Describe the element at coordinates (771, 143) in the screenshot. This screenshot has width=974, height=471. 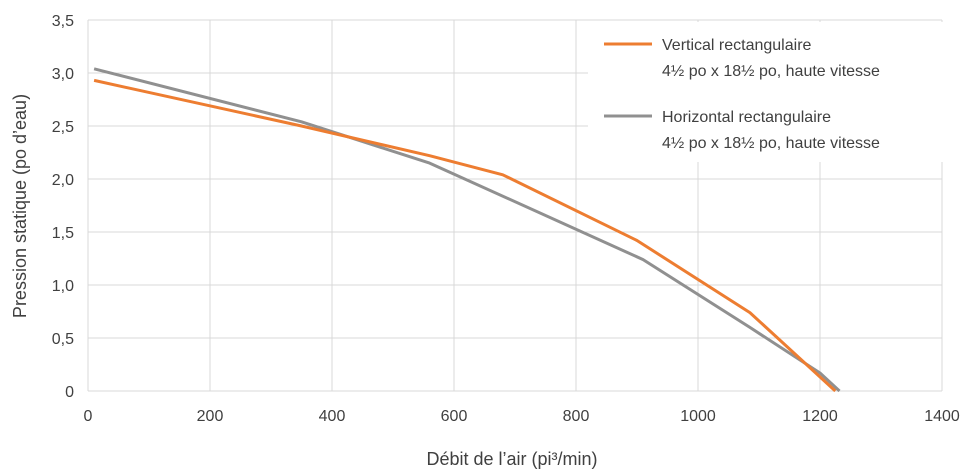
I see `legend-sublabel-horizontal: 4½ po x 18½ po, haute vitesse` at that location.